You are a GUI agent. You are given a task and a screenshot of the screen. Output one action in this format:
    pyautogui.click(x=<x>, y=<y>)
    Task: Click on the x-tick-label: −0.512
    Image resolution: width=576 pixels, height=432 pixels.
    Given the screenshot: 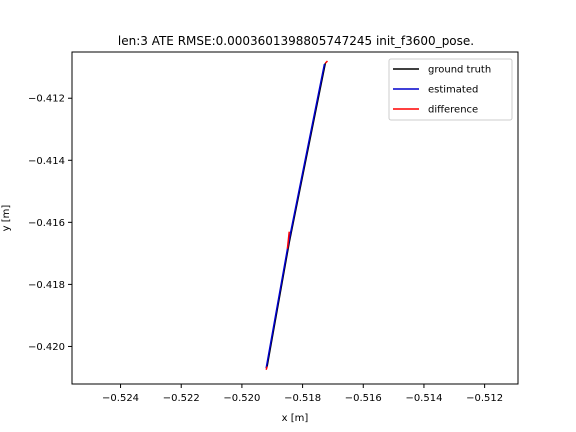 What is the action you would take?
    pyautogui.click(x=484, y=398)
    